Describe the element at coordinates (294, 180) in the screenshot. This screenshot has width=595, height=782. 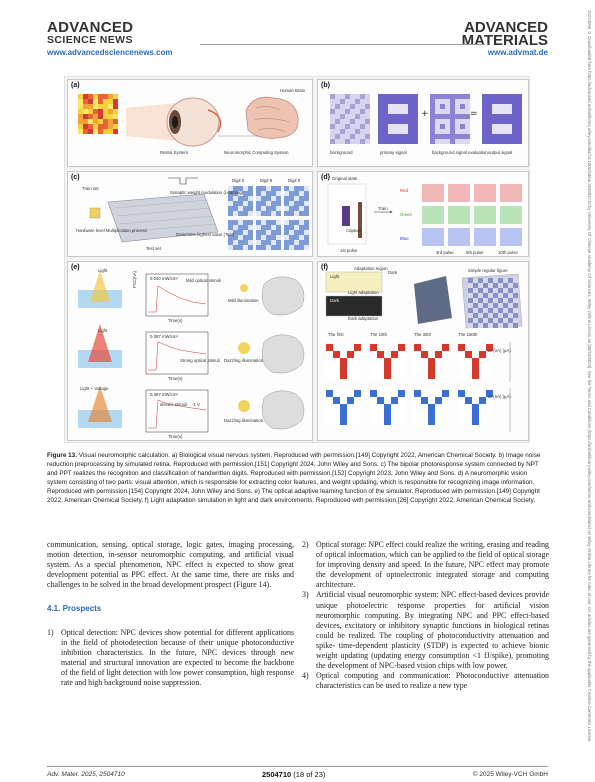
I see `digit9-label: Digit 9` at that location.